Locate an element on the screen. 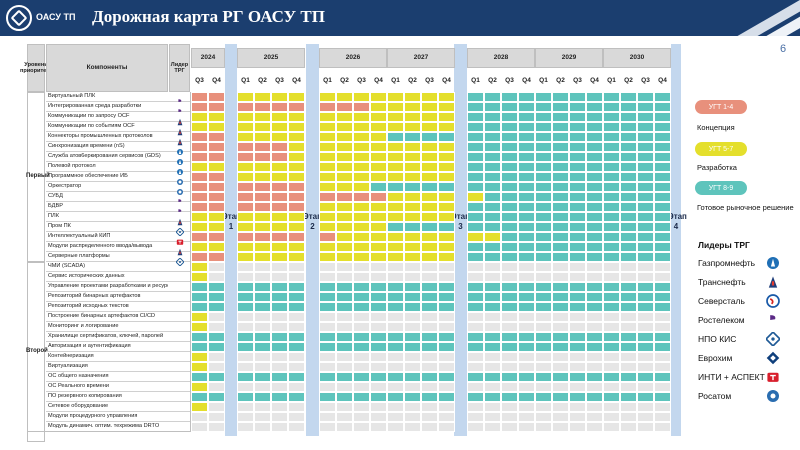 The image size is (800, 450). stage-band is located at coordinates (231, 240).